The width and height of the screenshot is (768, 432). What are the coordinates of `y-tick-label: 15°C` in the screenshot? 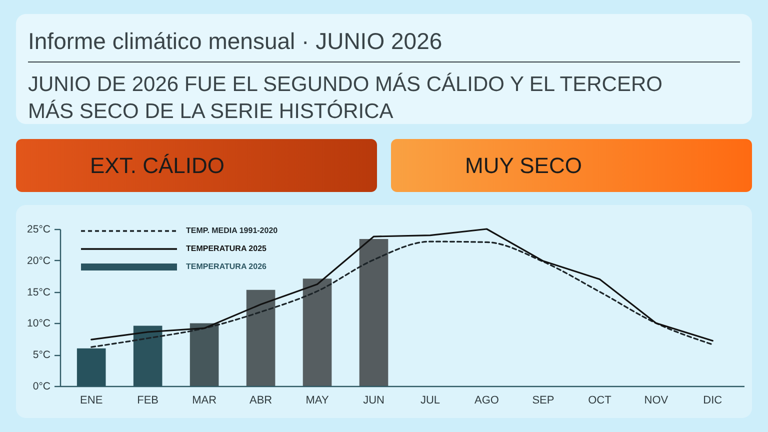 It's located at (39, 292).